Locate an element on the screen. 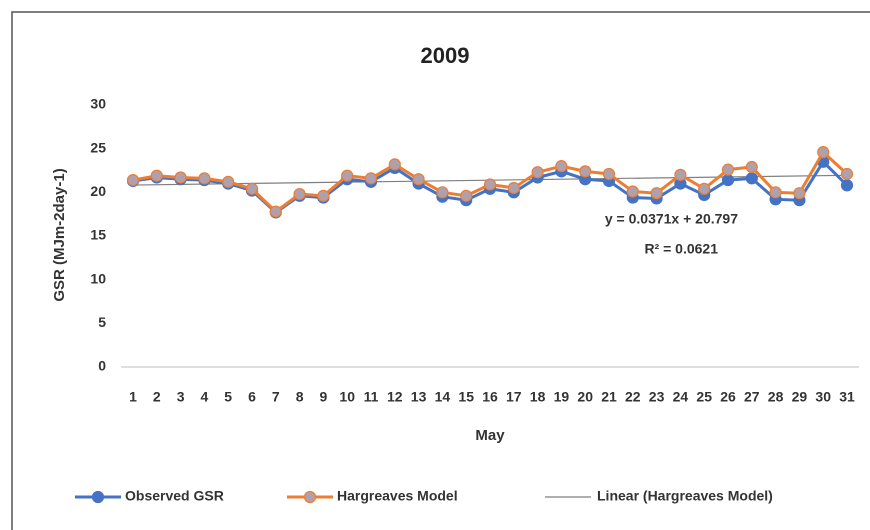  x-tick-label: 2 is located at coordinates (157, 397).